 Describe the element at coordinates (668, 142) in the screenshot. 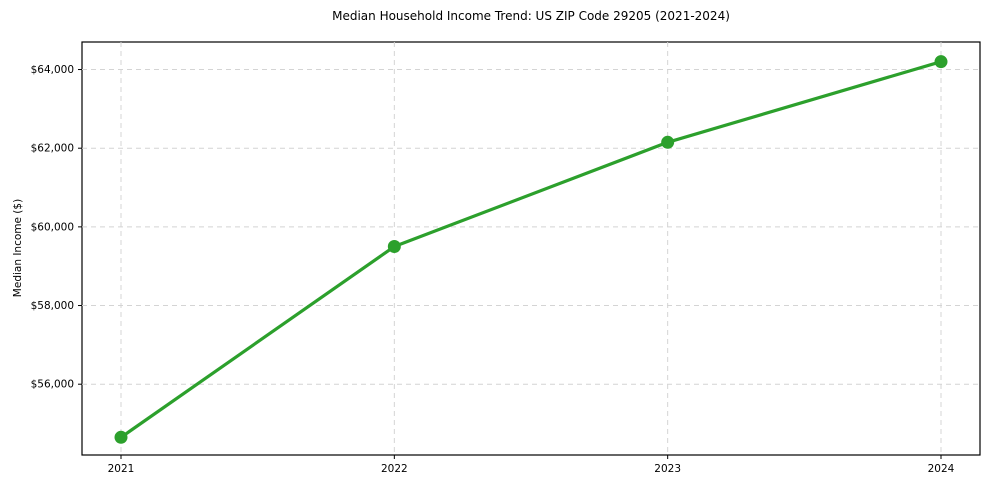

I see `data-point-2023` at that location.